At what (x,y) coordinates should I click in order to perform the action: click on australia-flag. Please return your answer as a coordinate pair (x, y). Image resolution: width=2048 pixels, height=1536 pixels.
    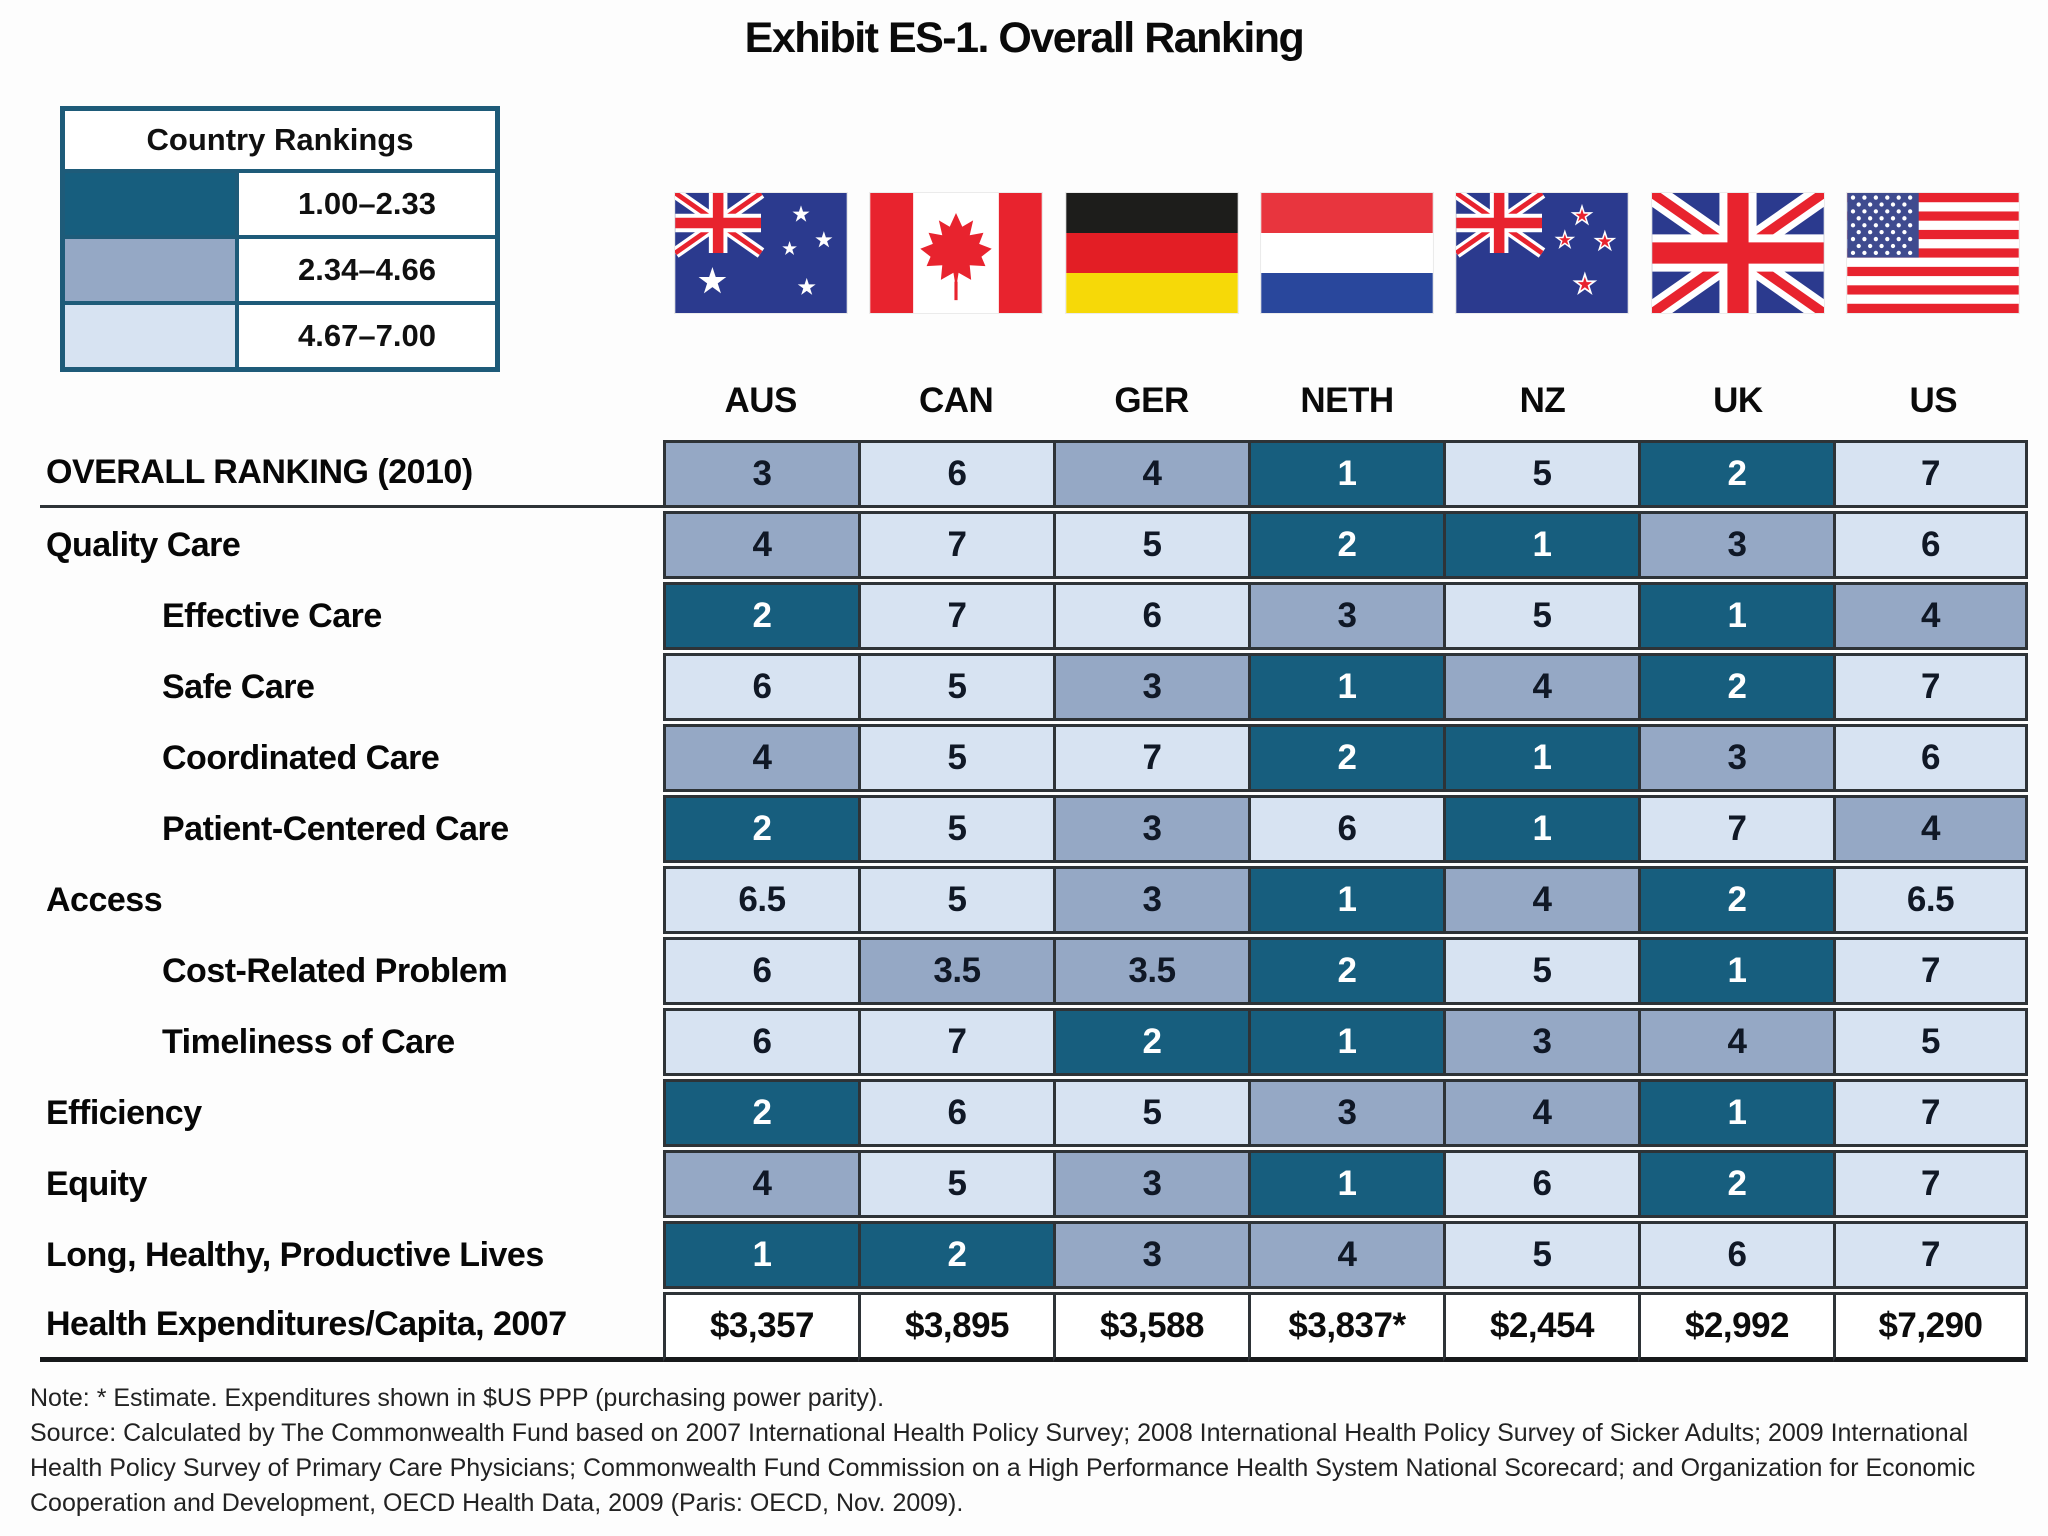
    Looking at the image, I should click on (760, 253).